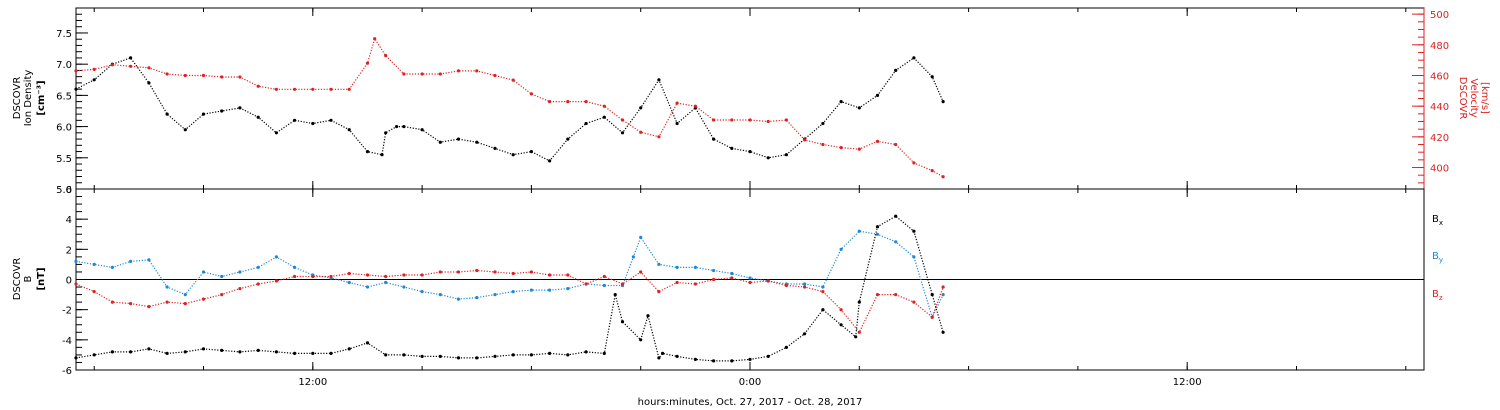  What do you see at coordinates (1437, 295) in the screenshot?
I see `legend-bz: Bz` at bounding box center [1437, 295].